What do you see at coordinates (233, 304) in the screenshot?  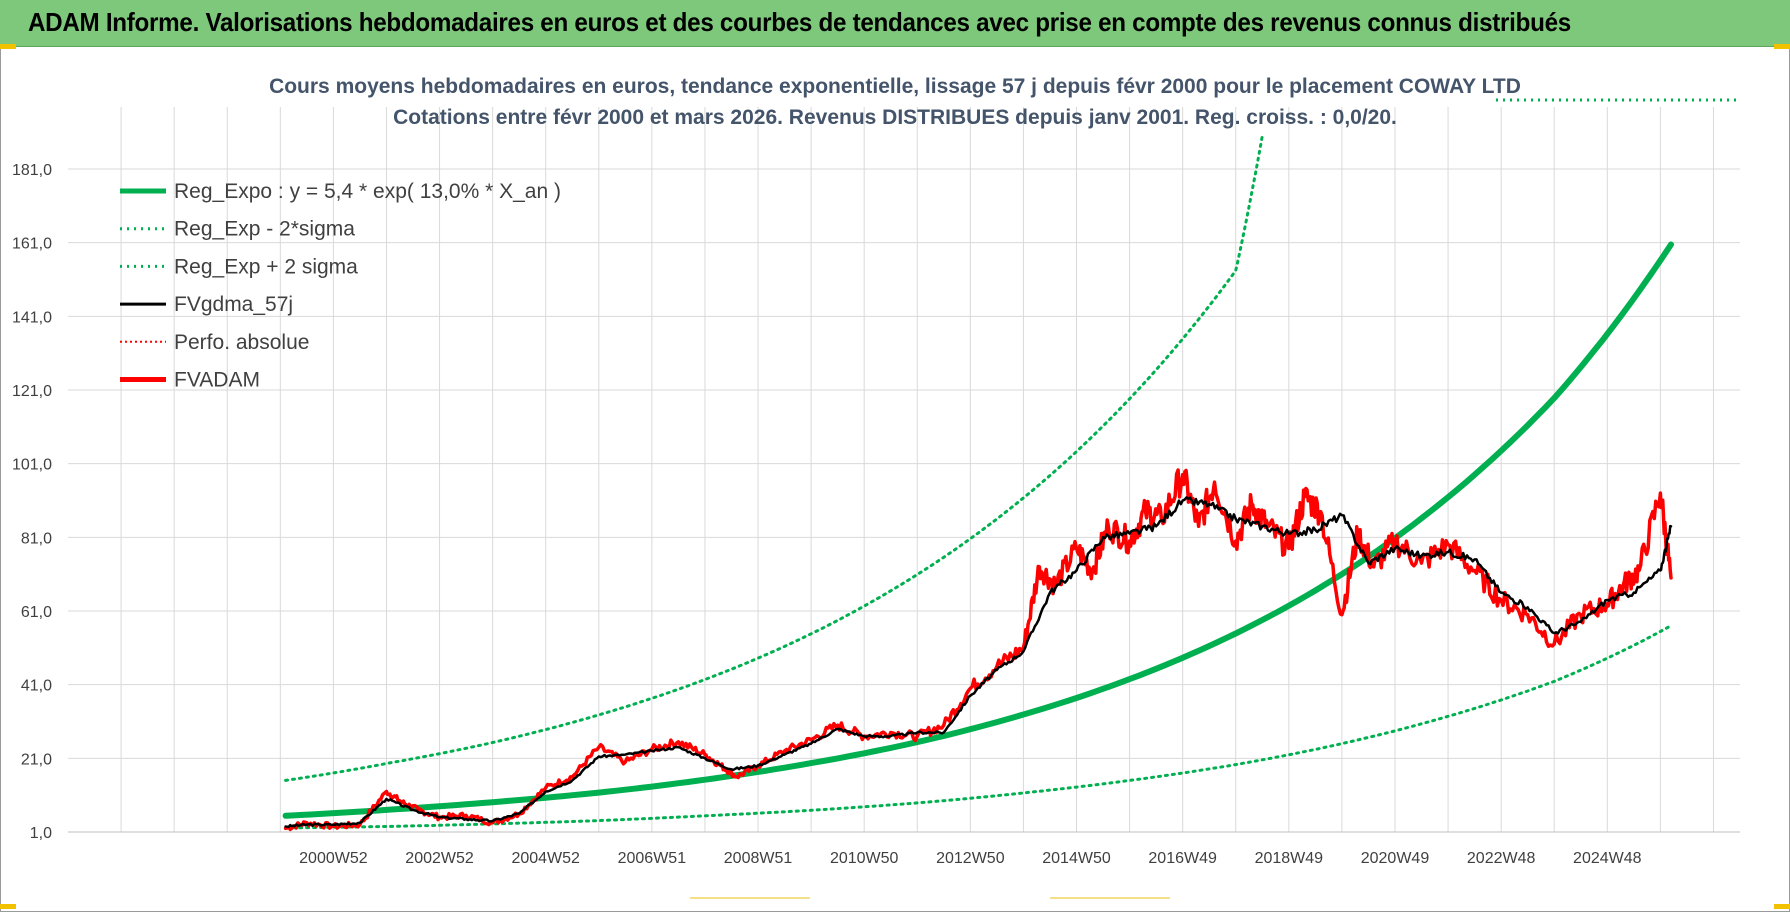 I see `legend-label: FVgdma_57j` at bounding box center [233, 304].